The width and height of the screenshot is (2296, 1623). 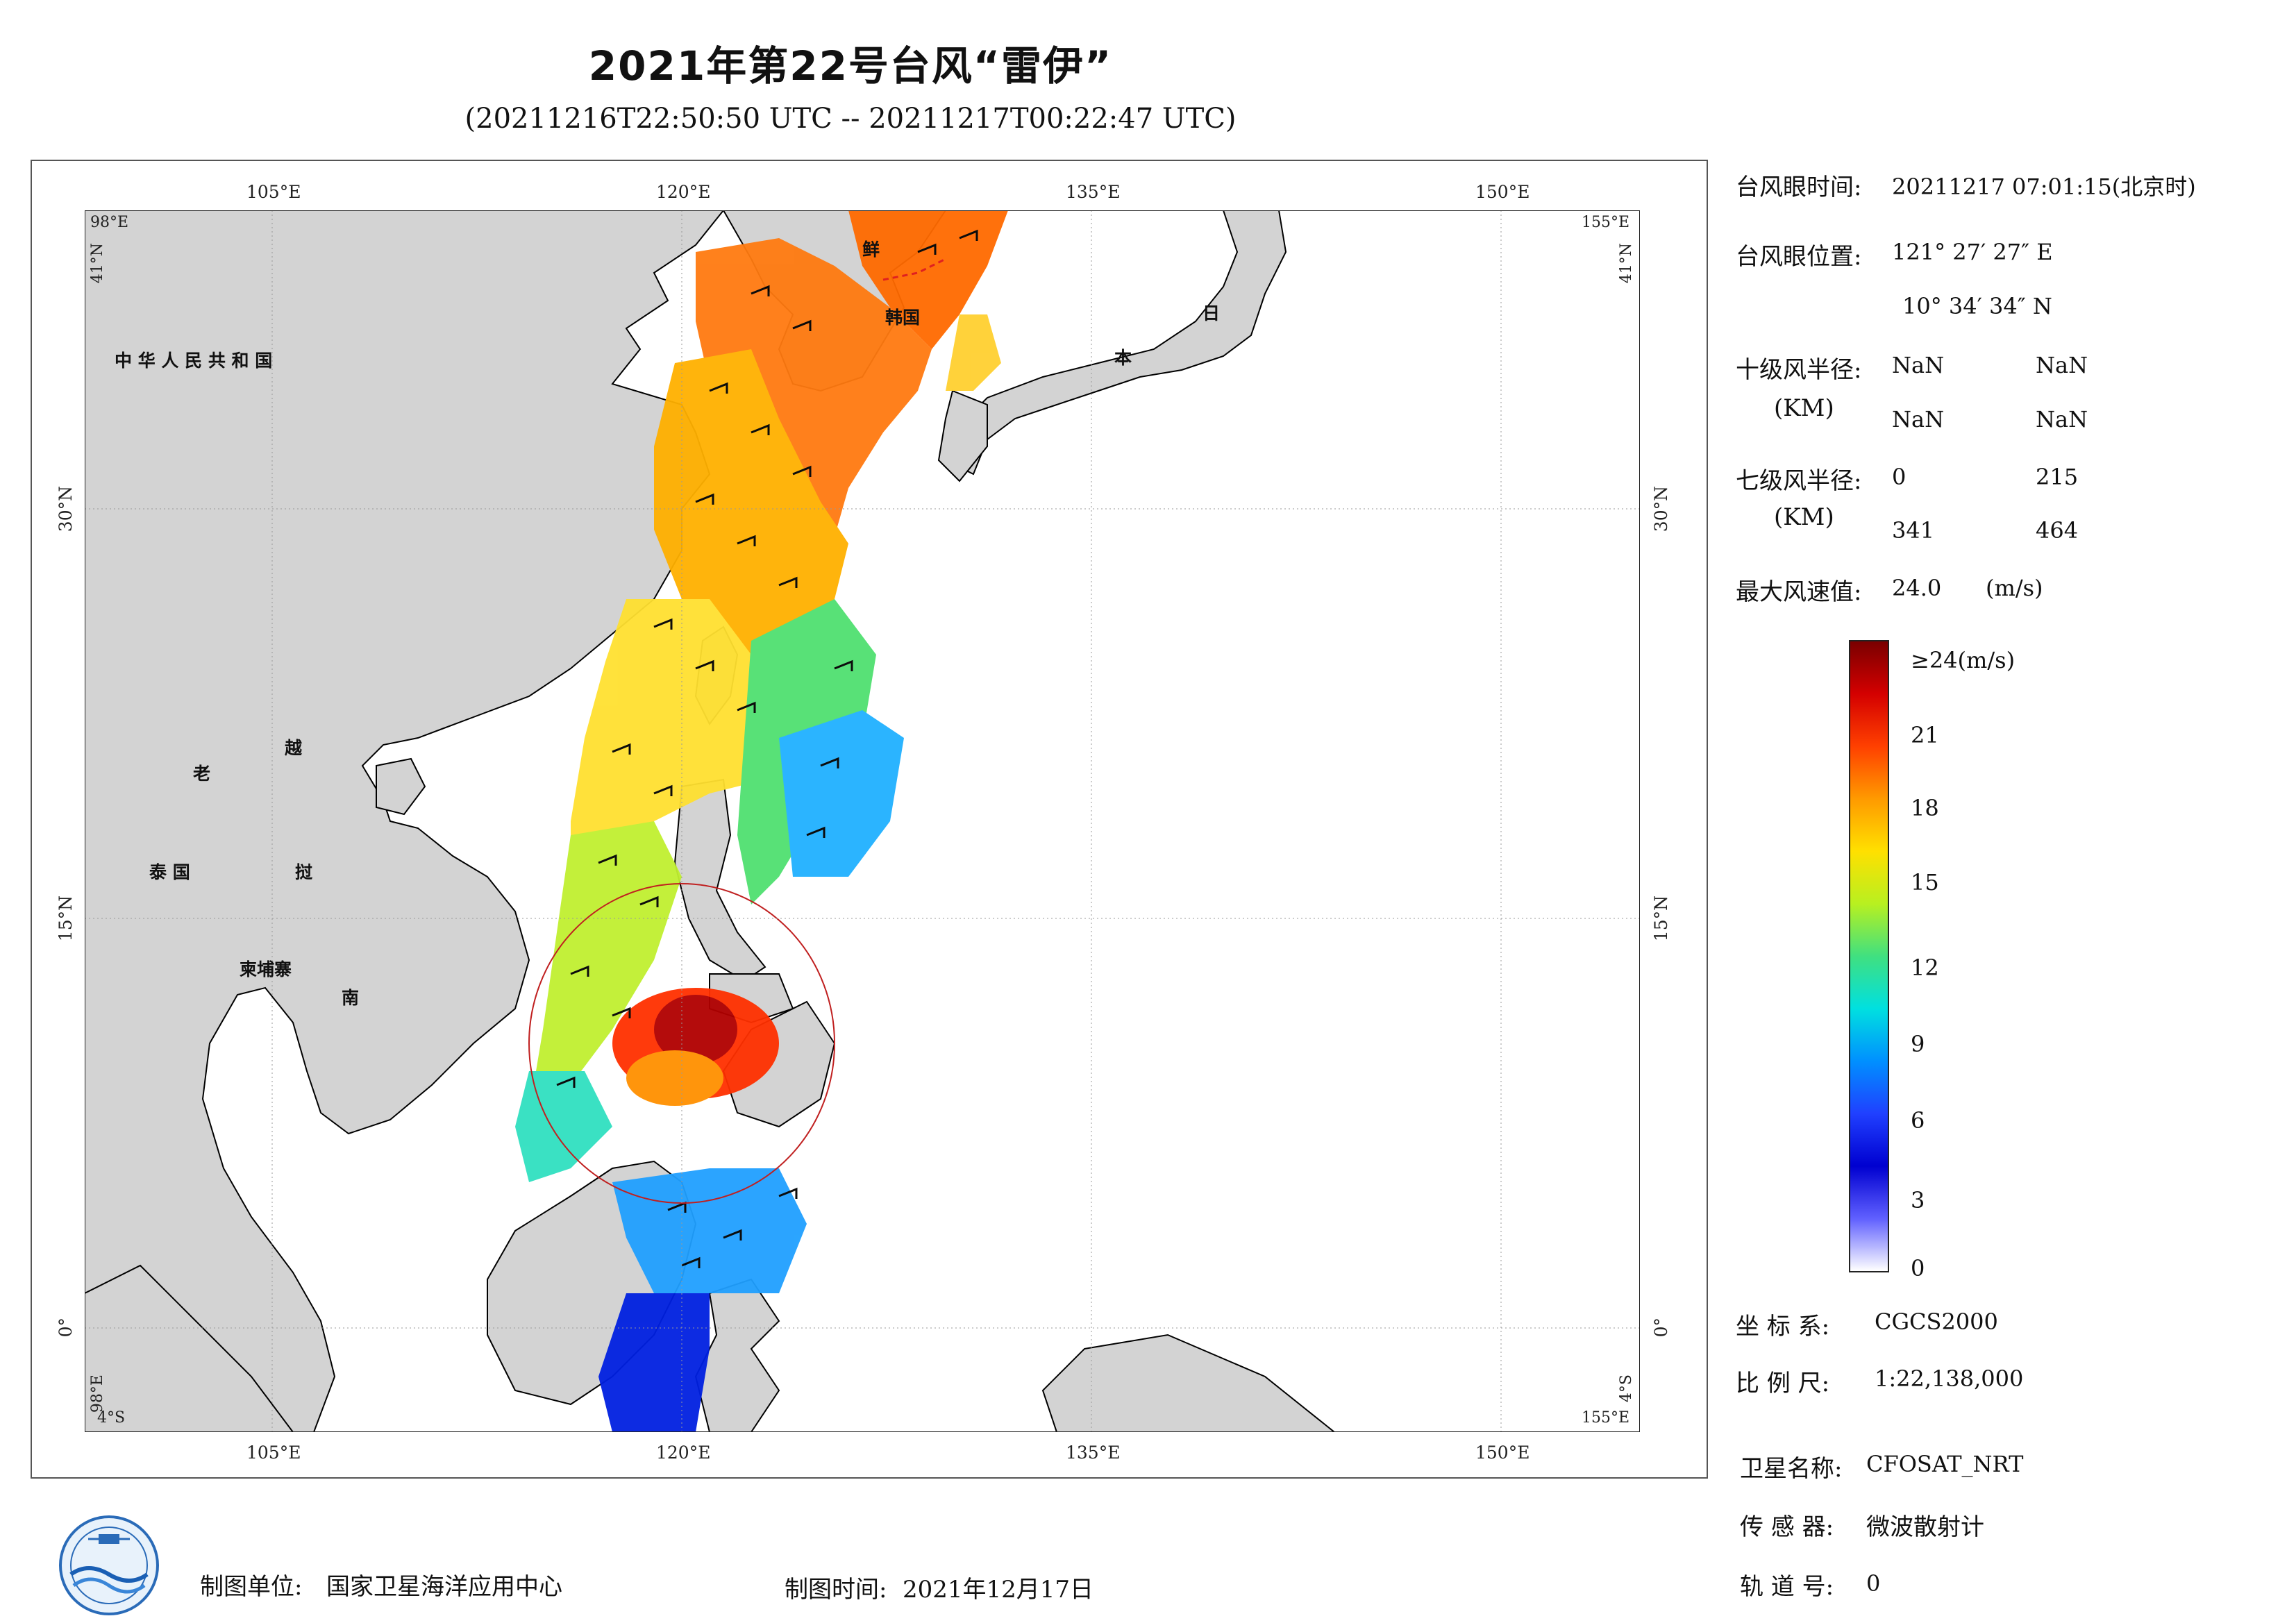 What do you see at coordinates (1918, 1268) in the screenshot?
I see `colorbar-label-0: 0` at bounding box center [1918, 1268].